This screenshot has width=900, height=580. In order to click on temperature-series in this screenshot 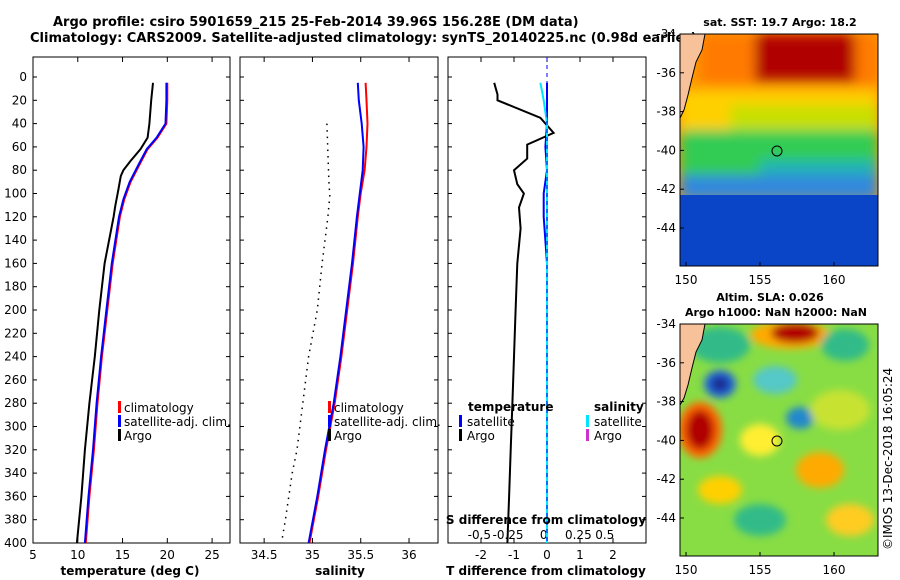, I will do `click(122, 313)`.